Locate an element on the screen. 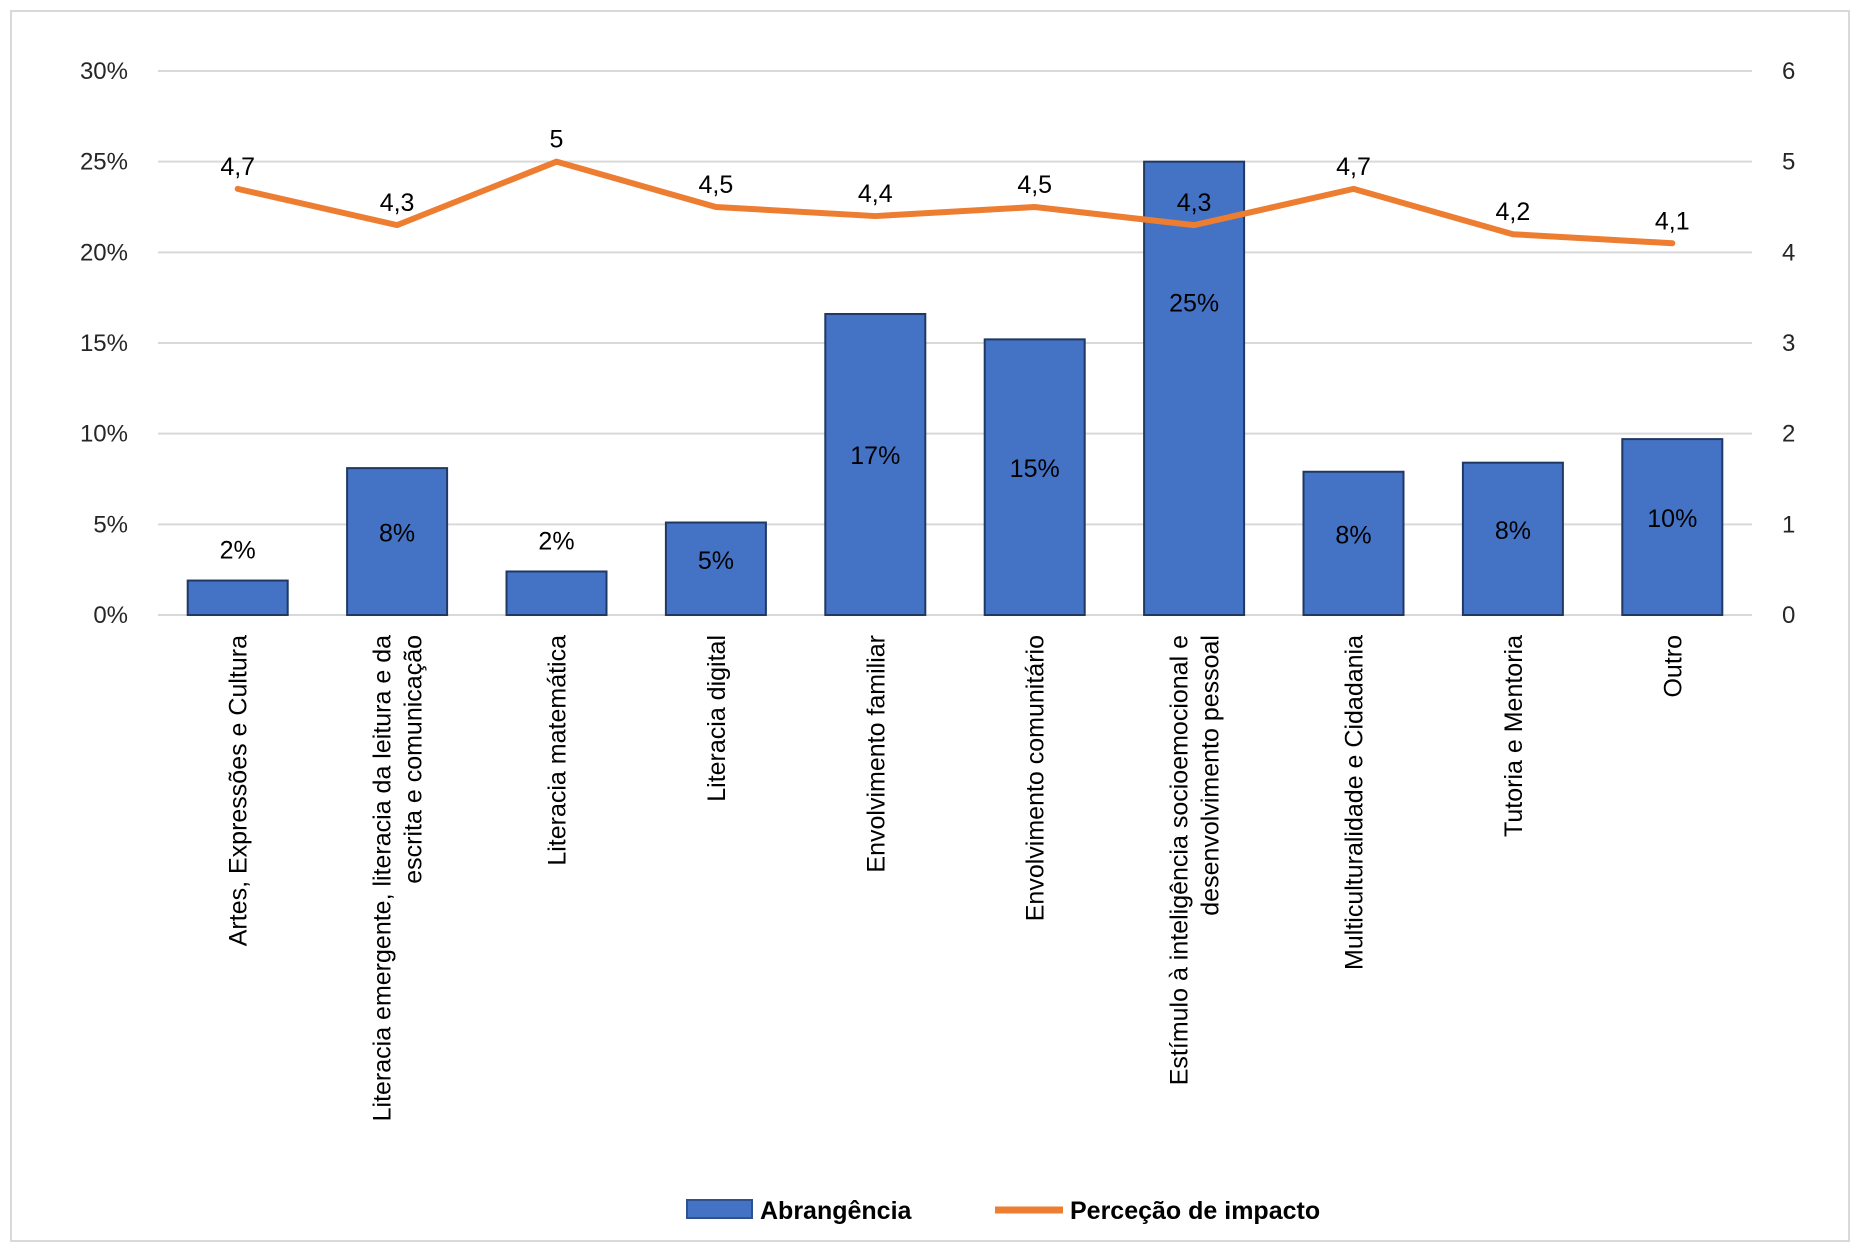  x-category-label-line: Literacia matemática is located at coordinates (558, 750).